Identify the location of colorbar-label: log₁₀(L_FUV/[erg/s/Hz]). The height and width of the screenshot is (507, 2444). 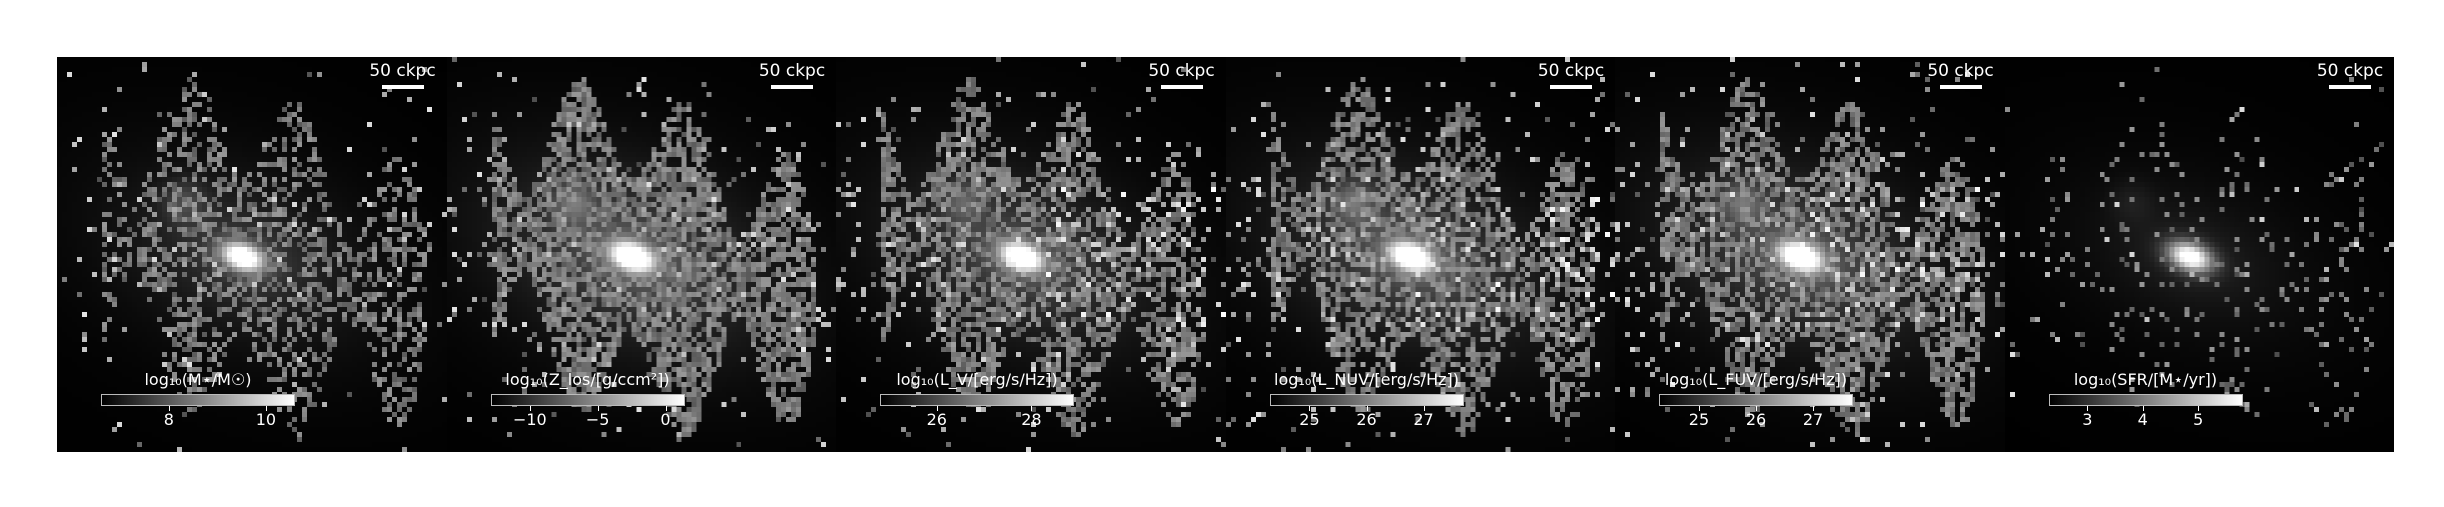
(1756, 379).